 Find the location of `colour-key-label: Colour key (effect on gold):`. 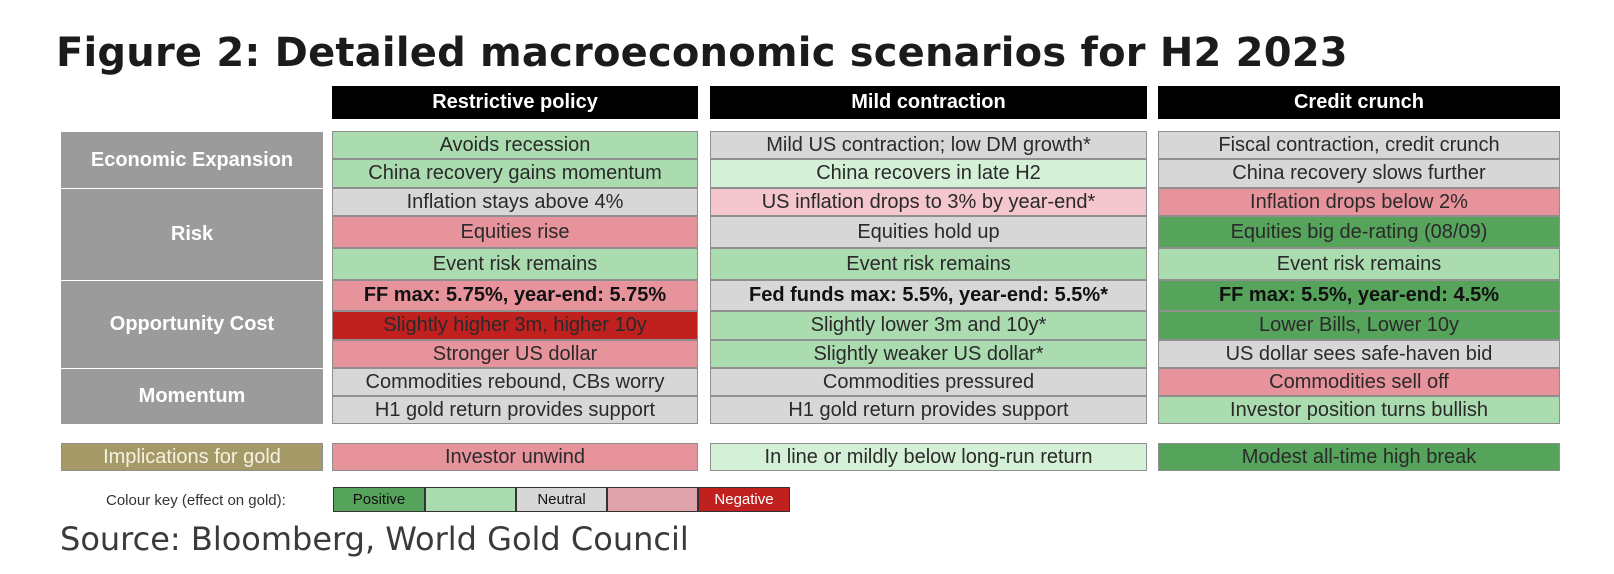

colour-key-label: Colour key (effect on gold): is located at coordinates (196, 500).